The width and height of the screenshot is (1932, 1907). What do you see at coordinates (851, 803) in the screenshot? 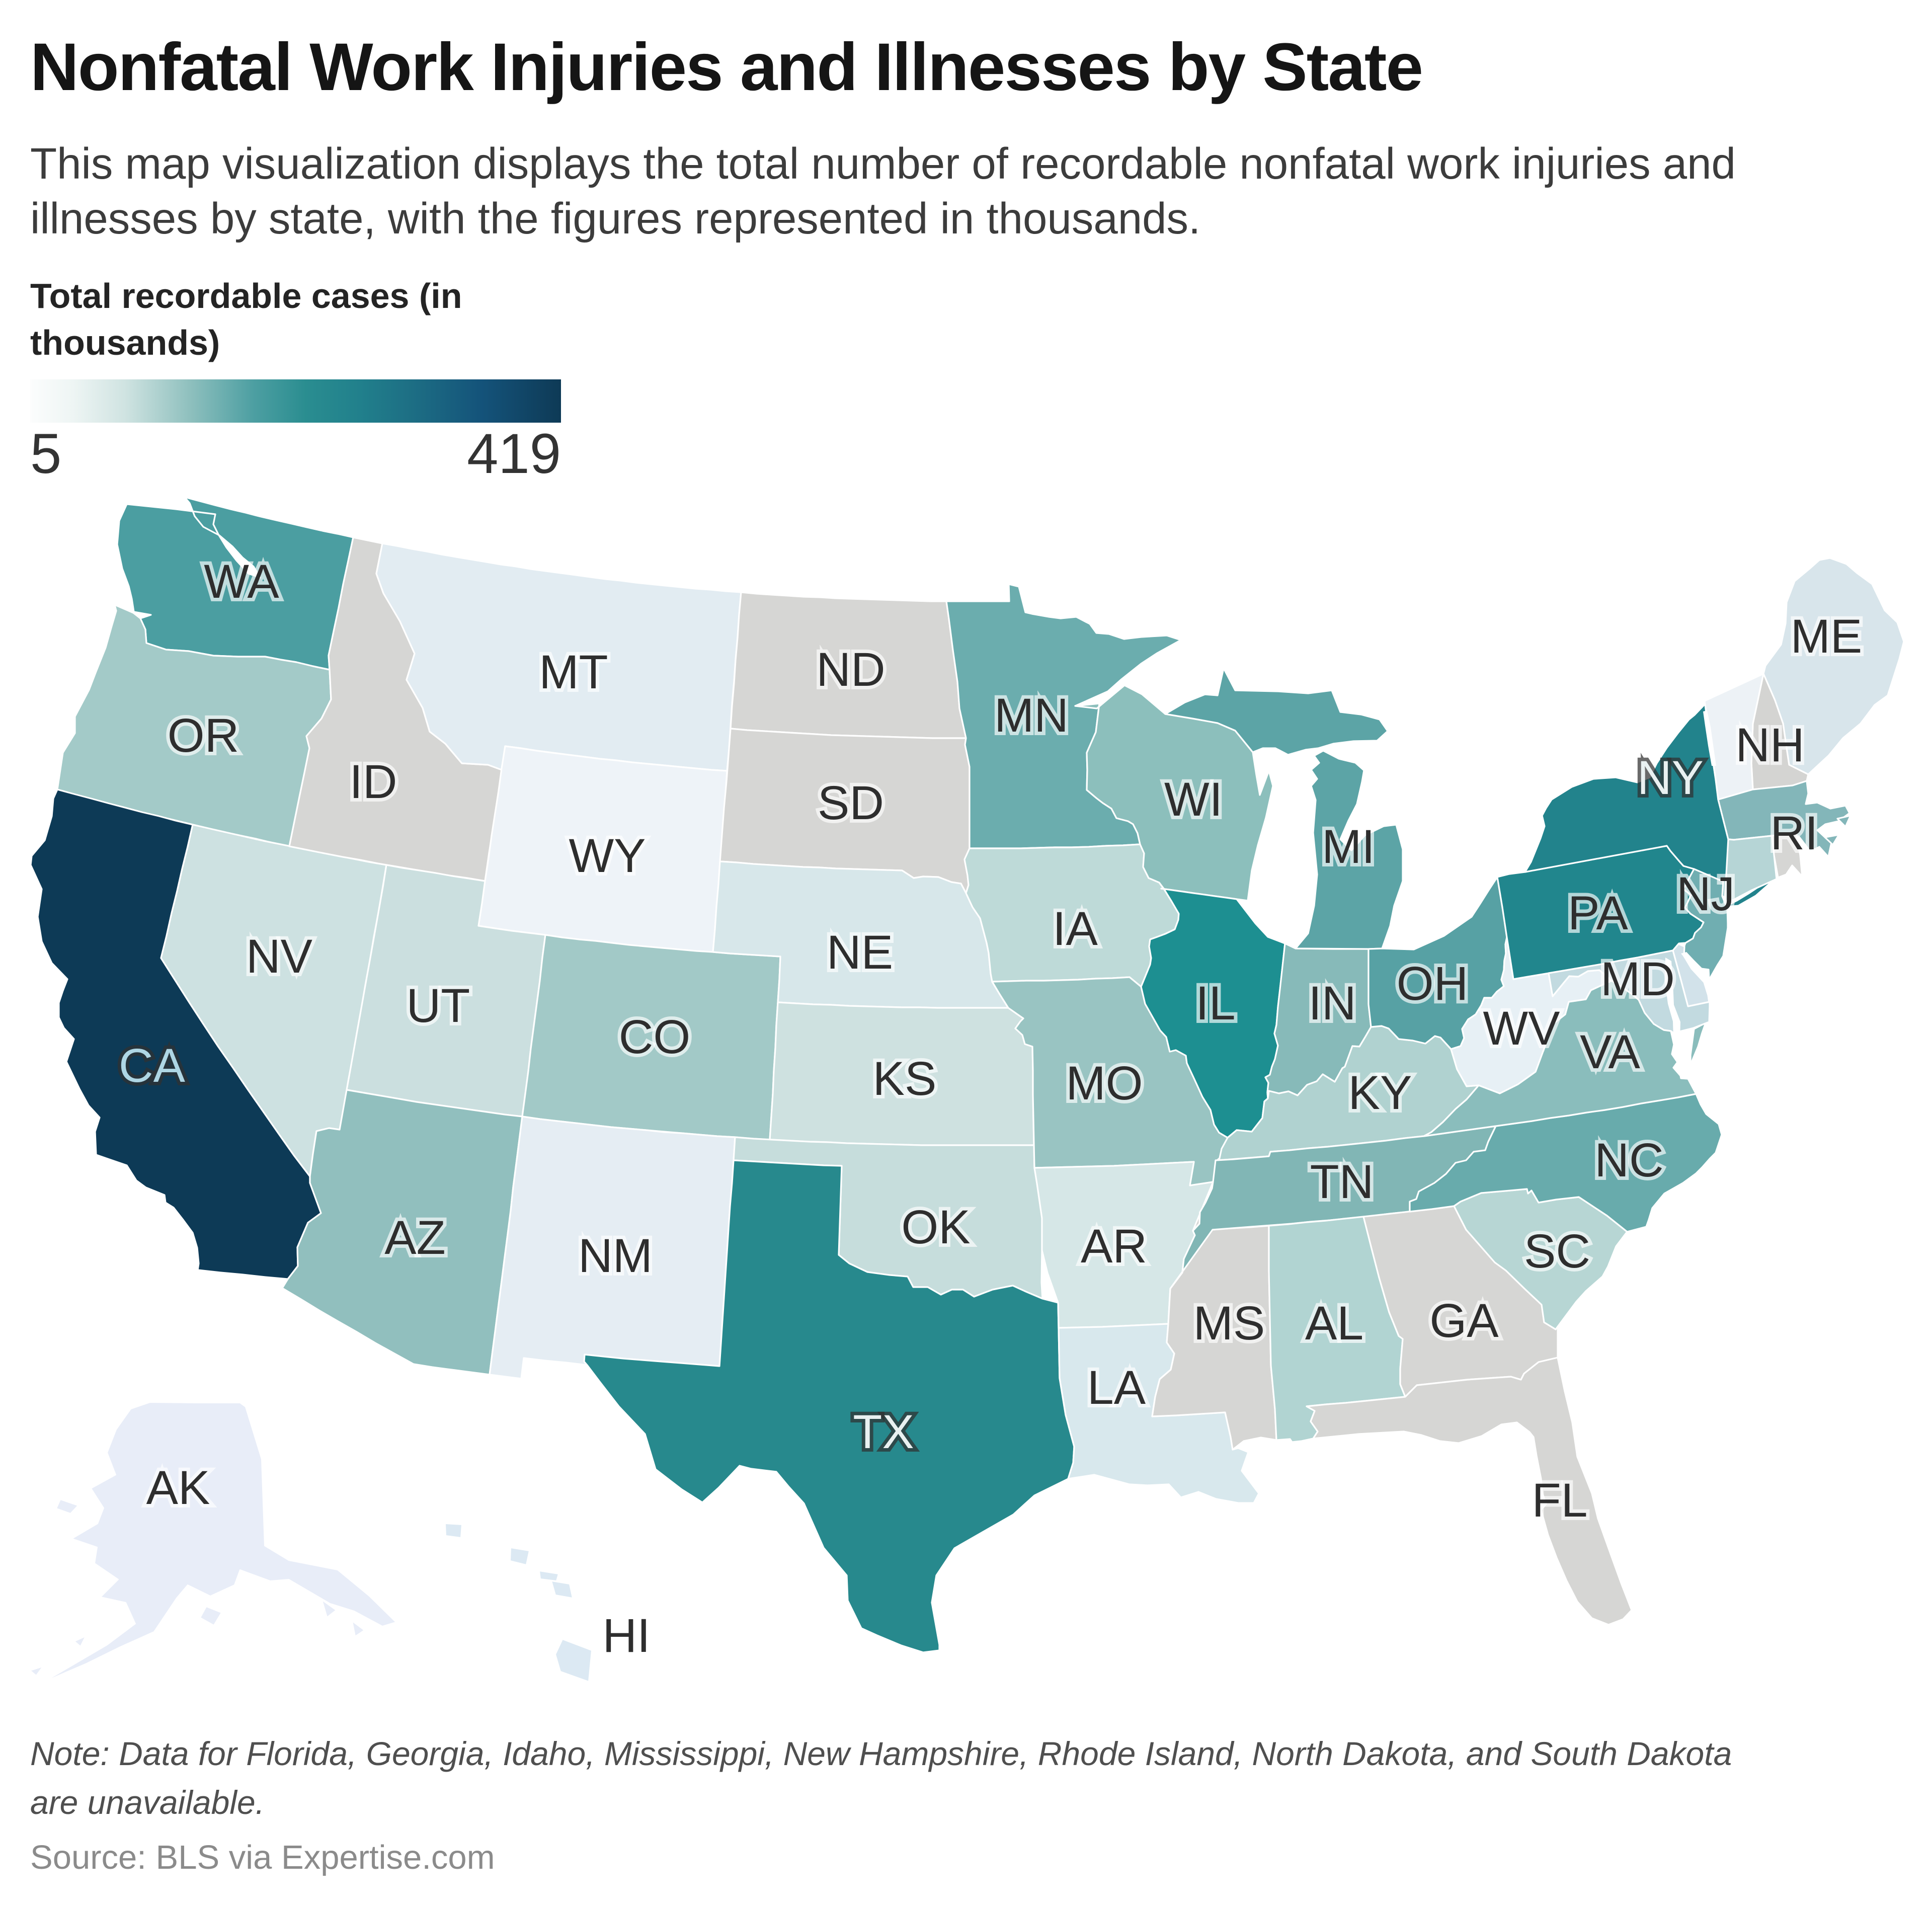
I see `svg-text: SD` at bounding box center [851, 803].